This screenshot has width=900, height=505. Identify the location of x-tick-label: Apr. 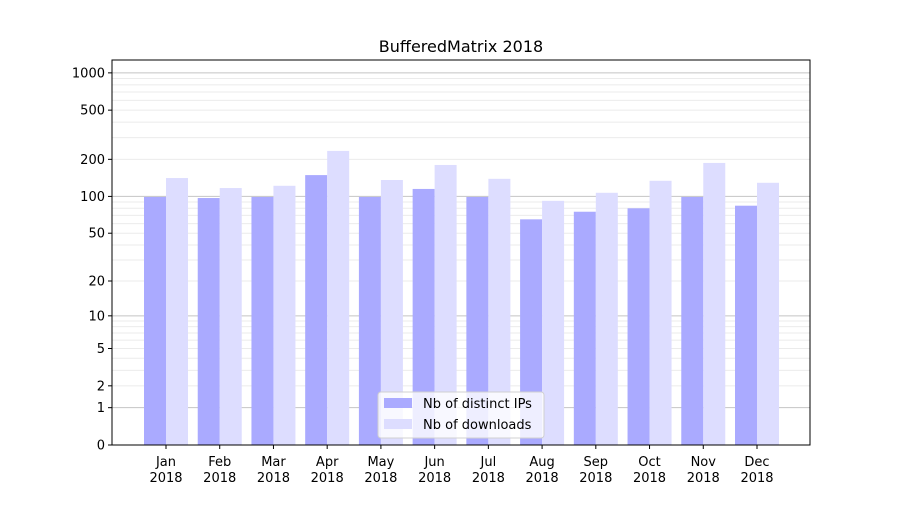
(327, 462).